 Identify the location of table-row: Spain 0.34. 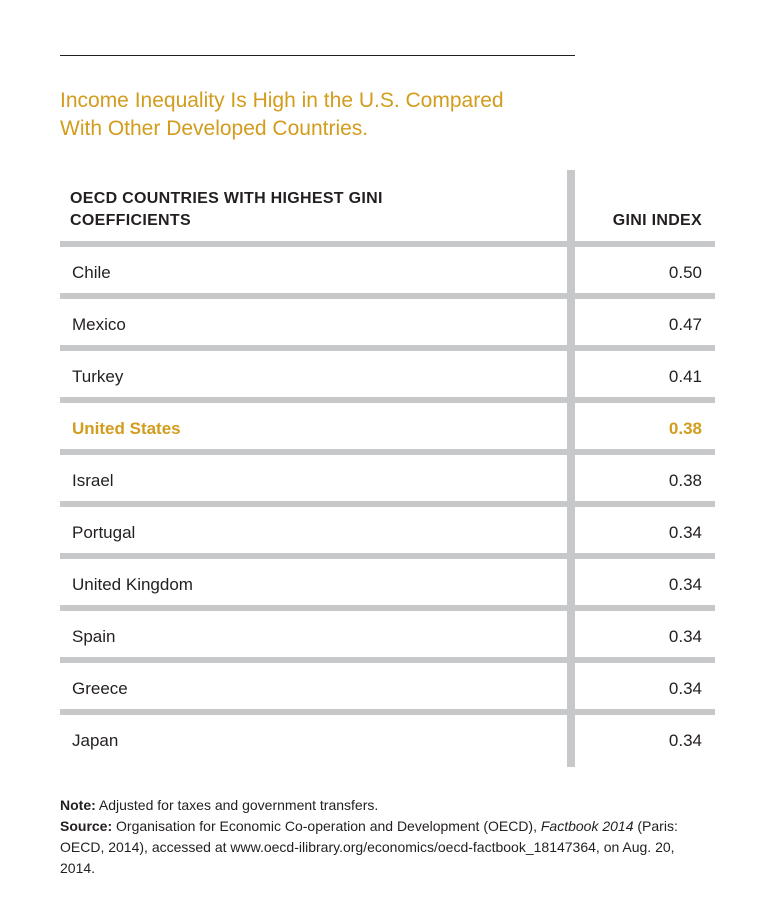
(387, 637).